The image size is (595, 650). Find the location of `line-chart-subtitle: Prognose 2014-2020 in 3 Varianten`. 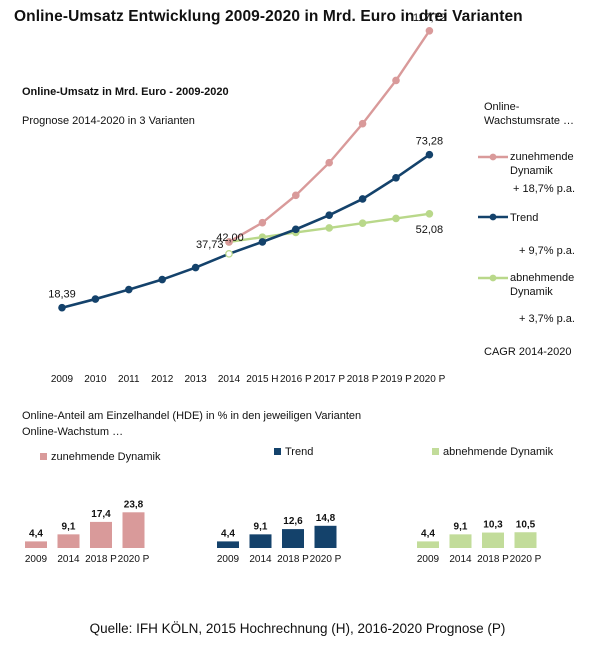

line-chart-subtitle: Prognose 2014-2020 in 3 Varianten is located at coordinates (108, 121).